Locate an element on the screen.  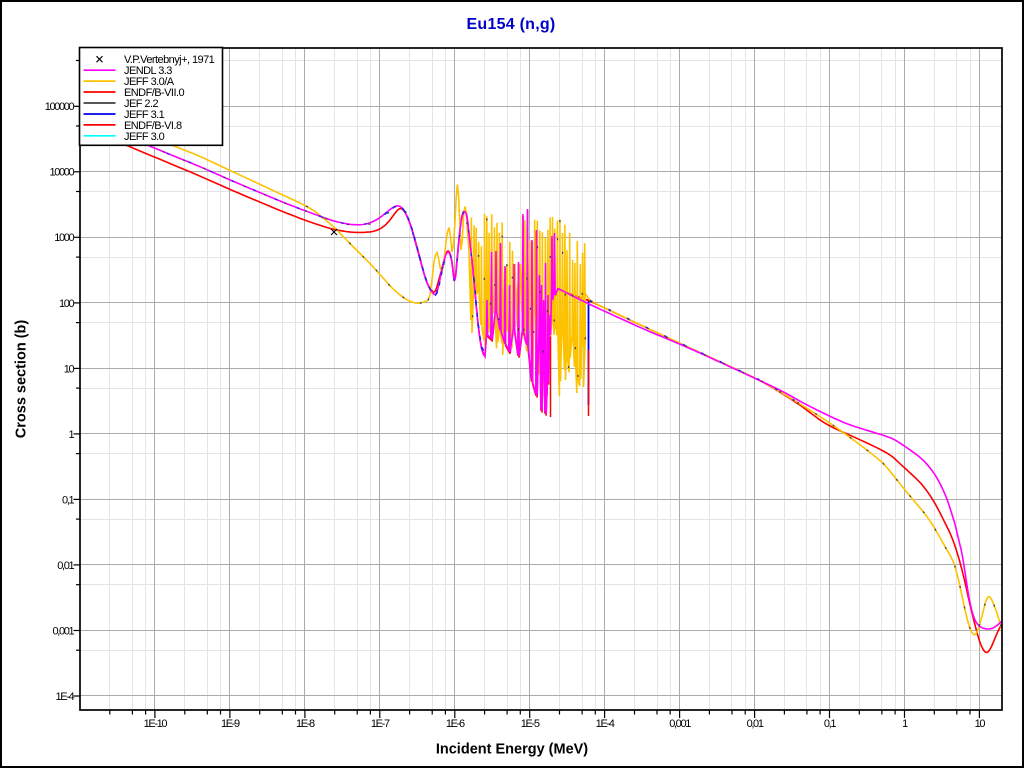
svg-text: 1000 is located at coordinates (64, 238).